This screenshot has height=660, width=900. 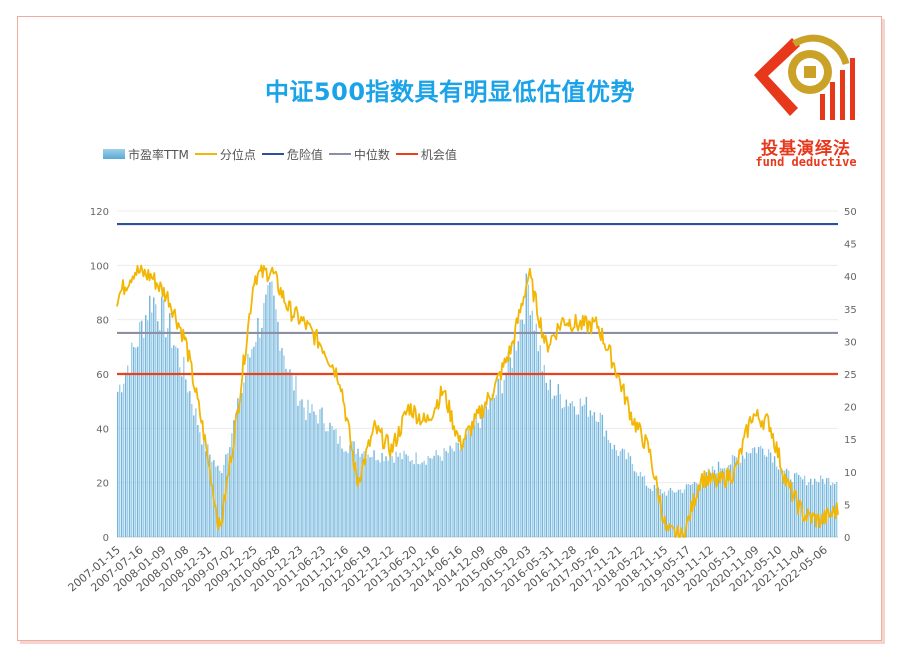 What do you see at coordinates (359, 154) in the screenshot?
I see `legend-item-median: 中位数` at bounding box center [359, 154].